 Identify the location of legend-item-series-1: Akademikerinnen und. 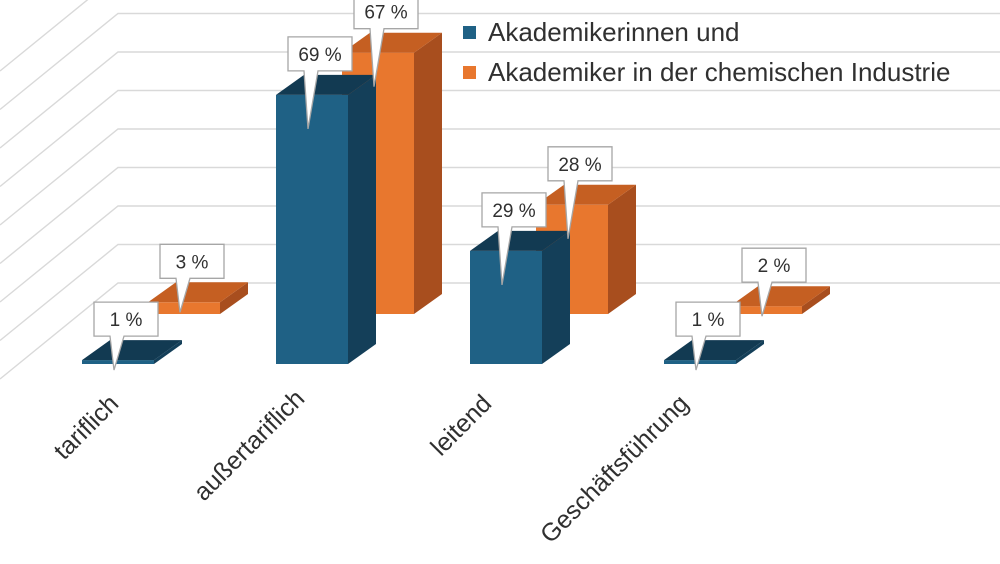
(706, 32).